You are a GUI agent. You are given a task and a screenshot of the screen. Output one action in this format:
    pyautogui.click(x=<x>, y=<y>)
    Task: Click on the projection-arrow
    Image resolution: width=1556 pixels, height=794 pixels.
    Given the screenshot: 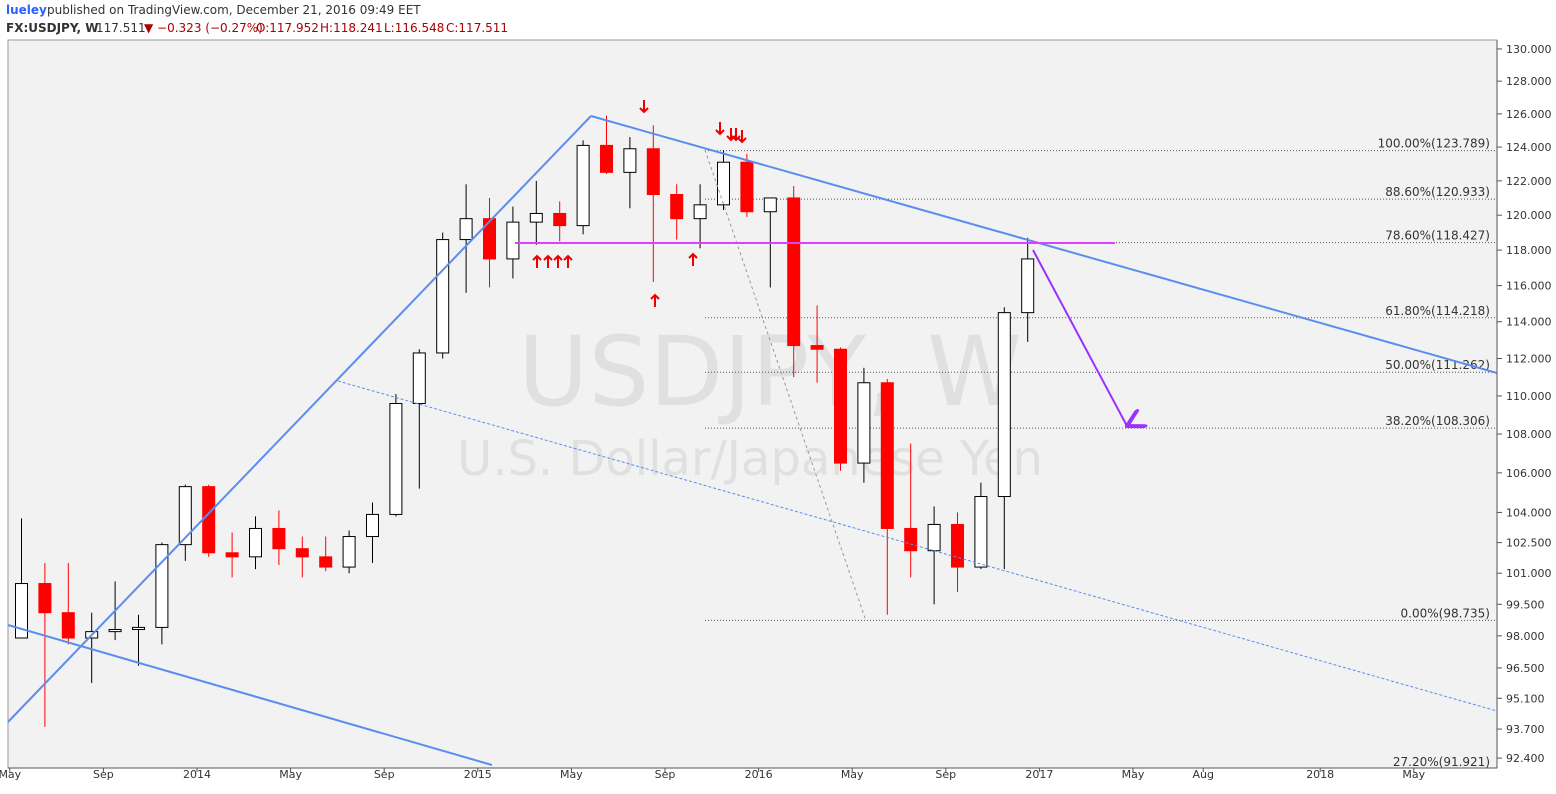 What is the action you would take?
    pyautogui.click(x=1079, y=337)
    